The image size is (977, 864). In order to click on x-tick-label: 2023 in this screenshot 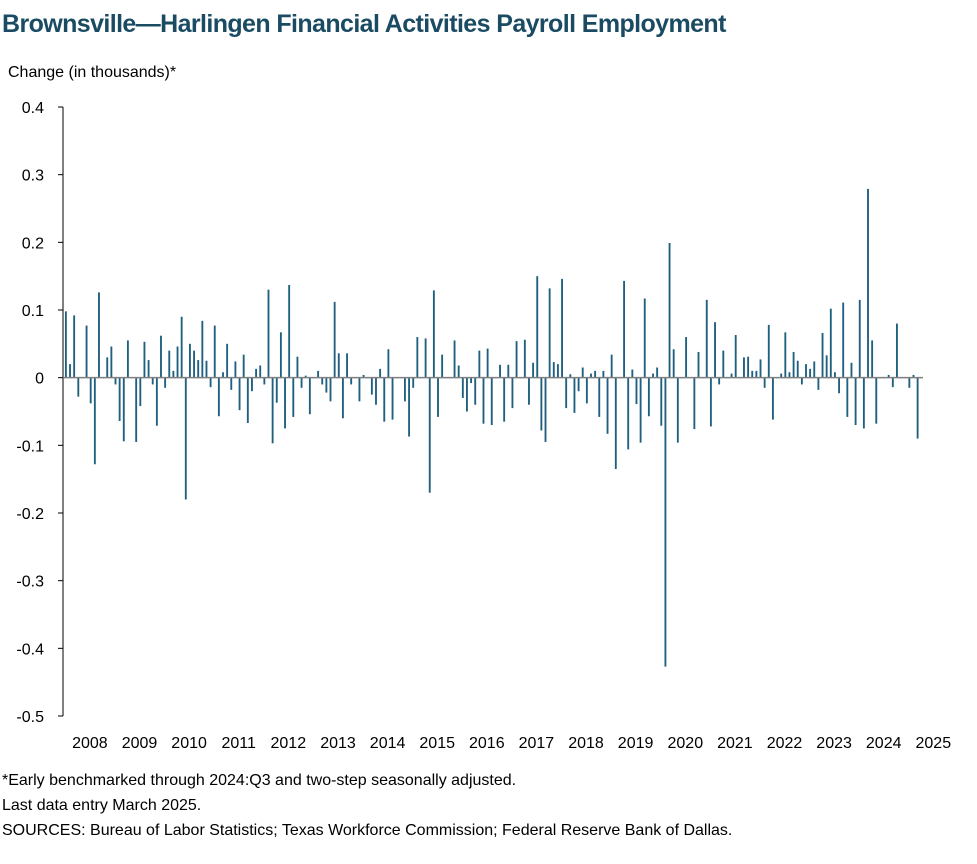, I will do `click(834, 743)`.